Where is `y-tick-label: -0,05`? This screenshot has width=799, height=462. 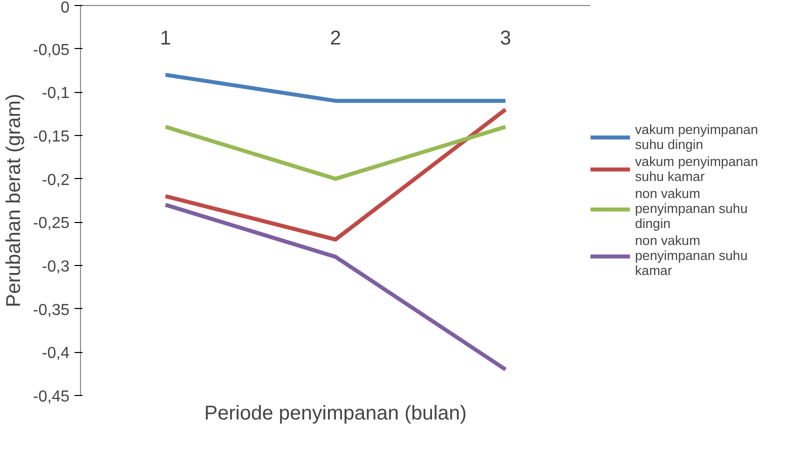 y-tick-label: -0,05 is located at coordinates (51, 50).